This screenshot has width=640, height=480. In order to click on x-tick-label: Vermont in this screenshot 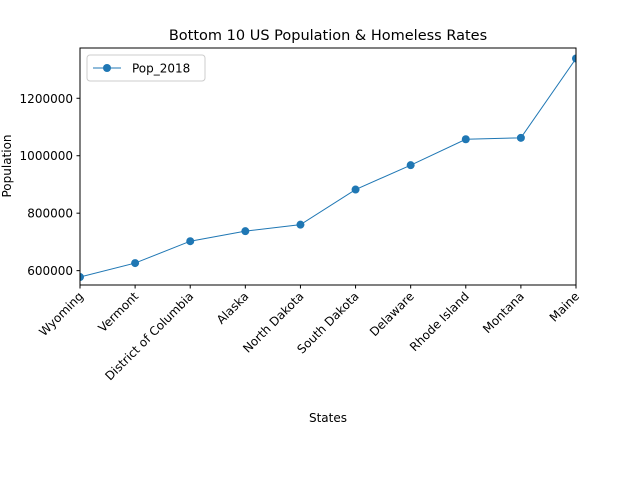, I will do `click(118, 312)`.